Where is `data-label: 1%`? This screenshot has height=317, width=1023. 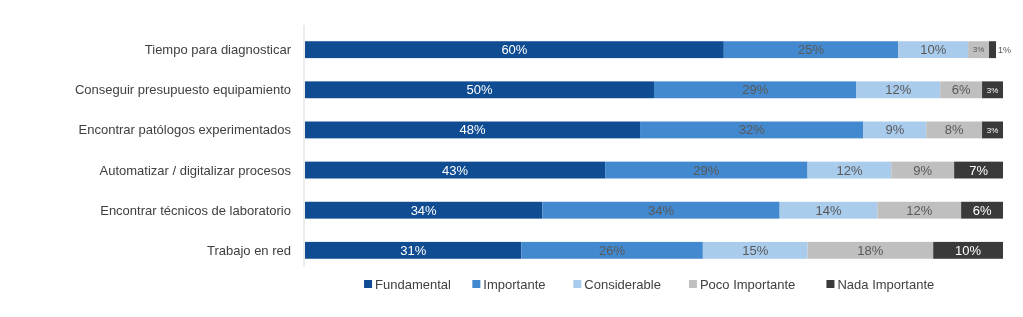 data-label: 1% is located at coordinates (1005, 49).